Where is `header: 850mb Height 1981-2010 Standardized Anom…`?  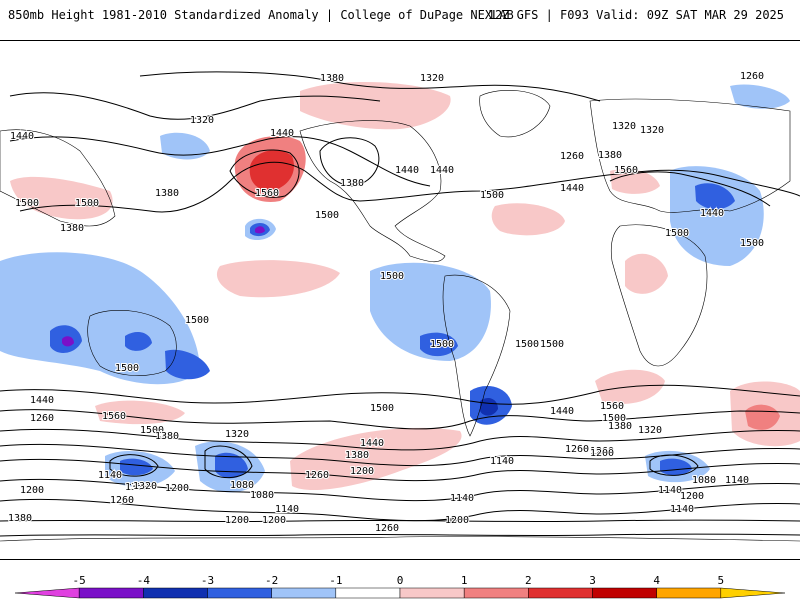
header: 850mb Height 1981-2010 Standardized Anom… is located at coordinates (400, 15).